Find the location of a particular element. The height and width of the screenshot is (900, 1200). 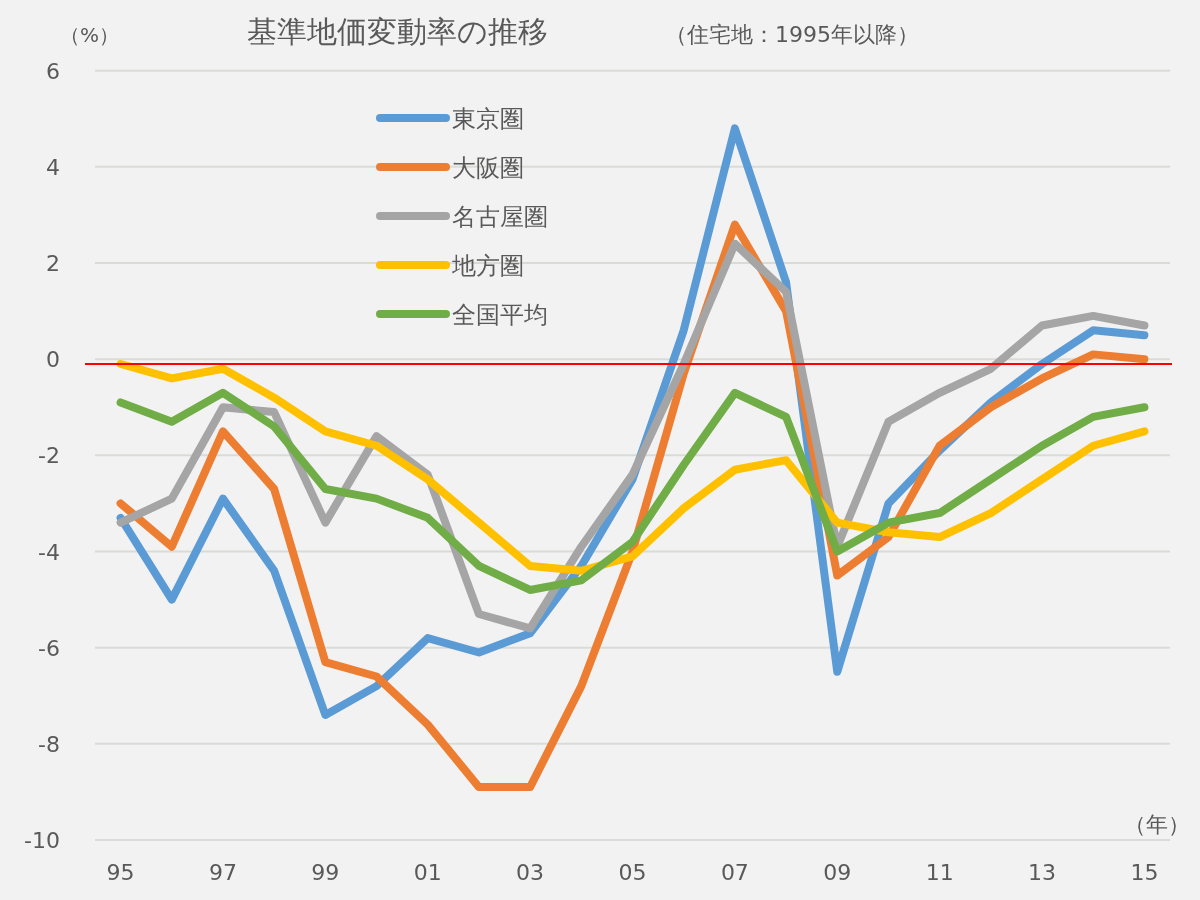

x-tick-label: 11 is located at coordinates (939, 872).